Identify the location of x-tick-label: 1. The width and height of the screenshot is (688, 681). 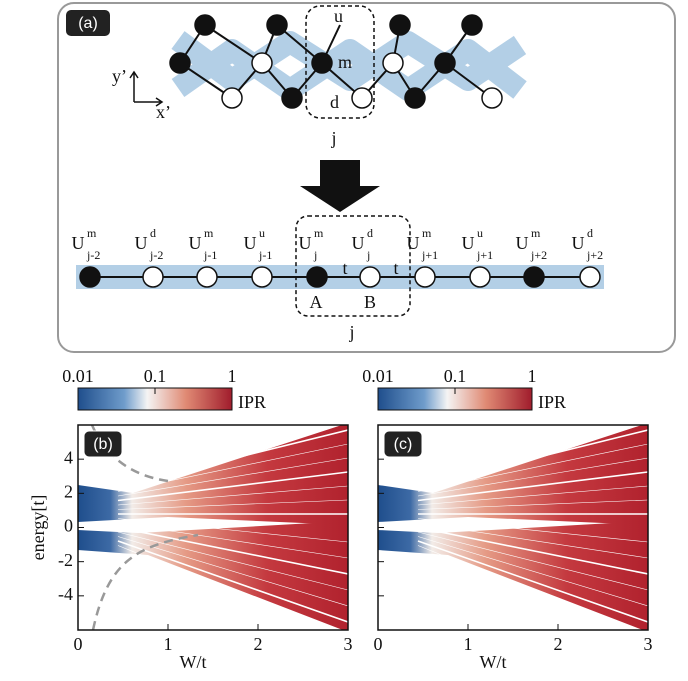
(168, 644).